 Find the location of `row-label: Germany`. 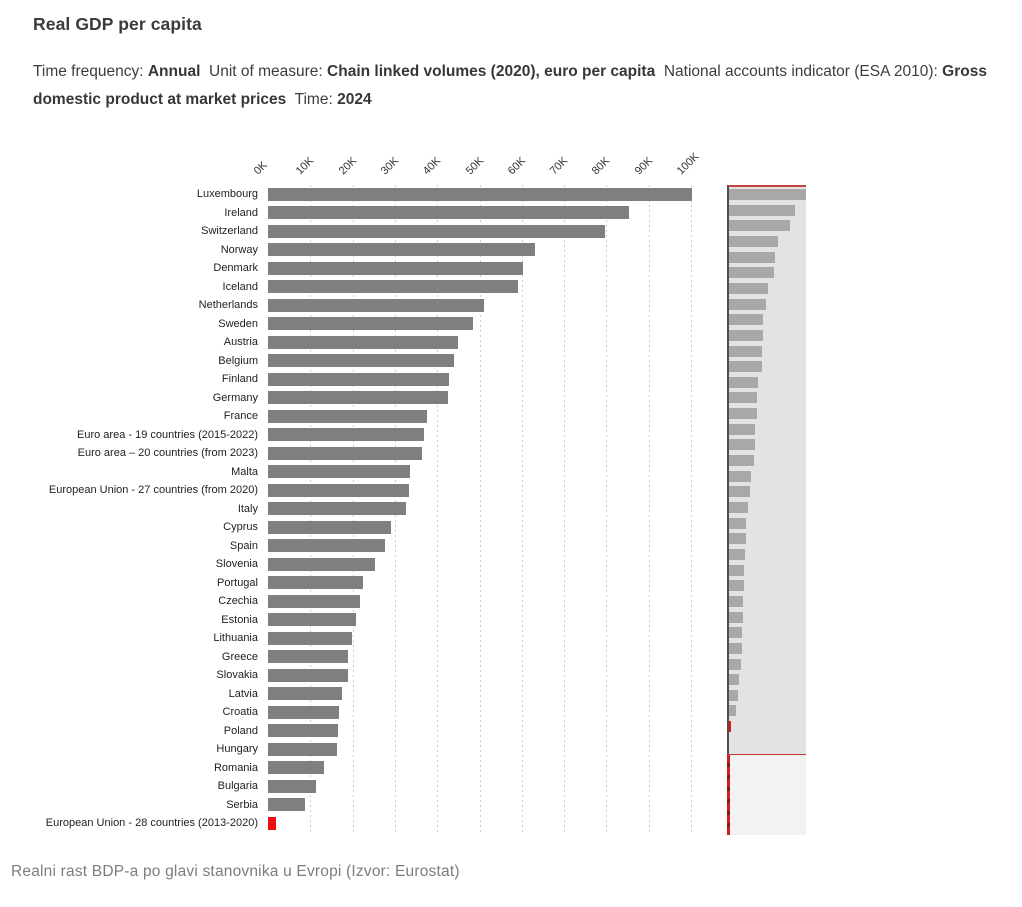

row-label: Germany is located at coordinates (235, 397).